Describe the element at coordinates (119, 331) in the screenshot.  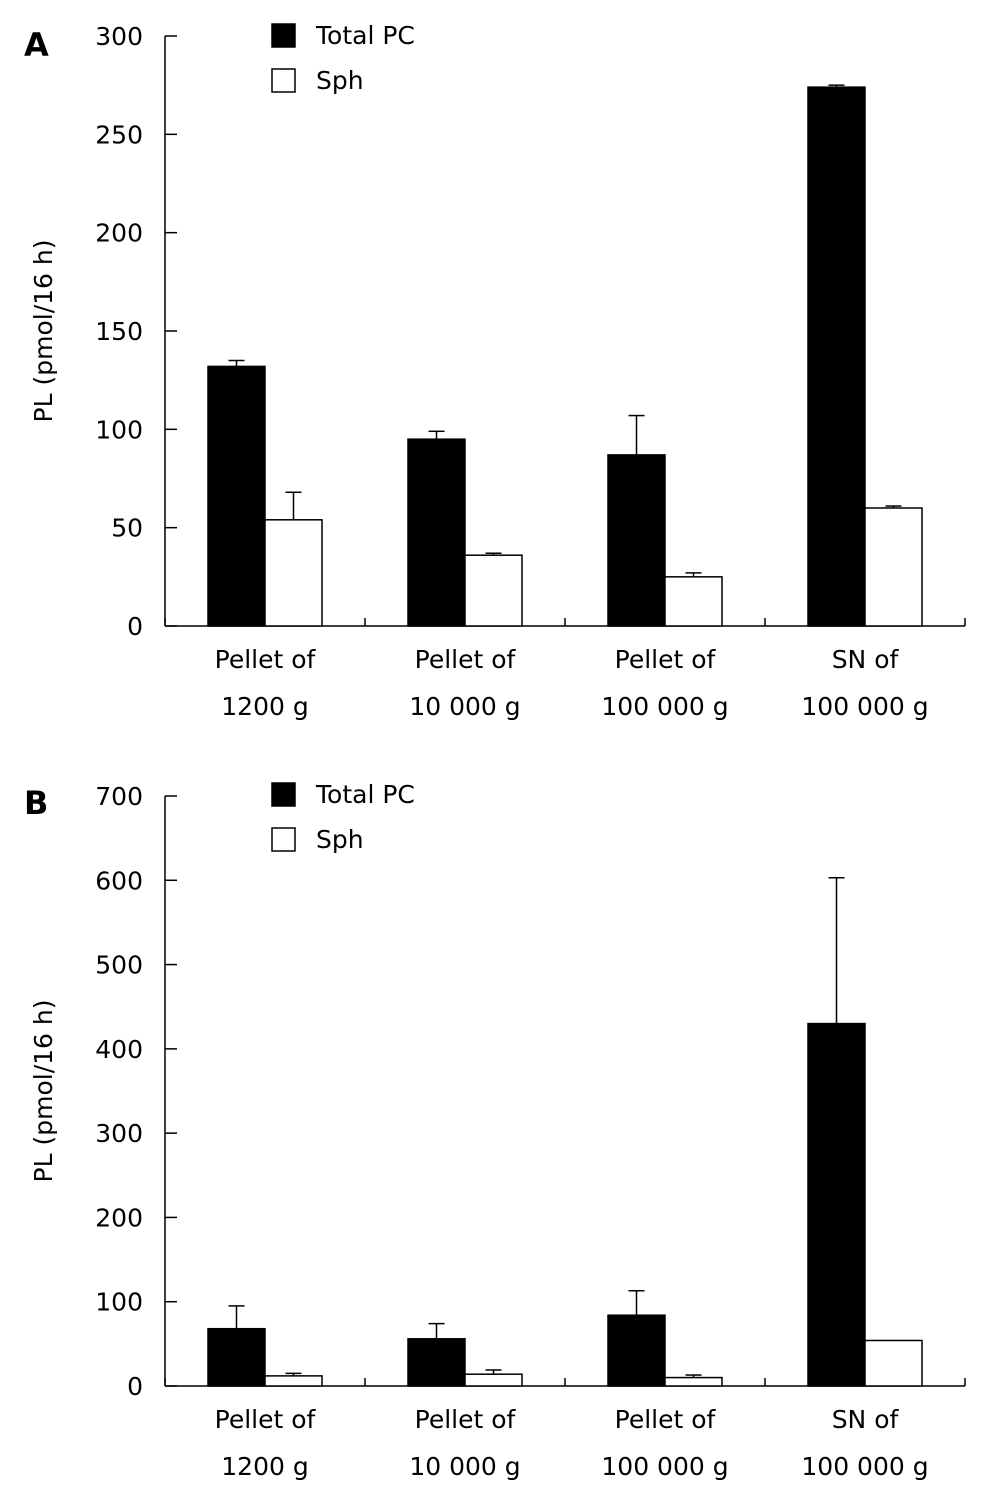
I see `y-tick-label: 150` at that location.